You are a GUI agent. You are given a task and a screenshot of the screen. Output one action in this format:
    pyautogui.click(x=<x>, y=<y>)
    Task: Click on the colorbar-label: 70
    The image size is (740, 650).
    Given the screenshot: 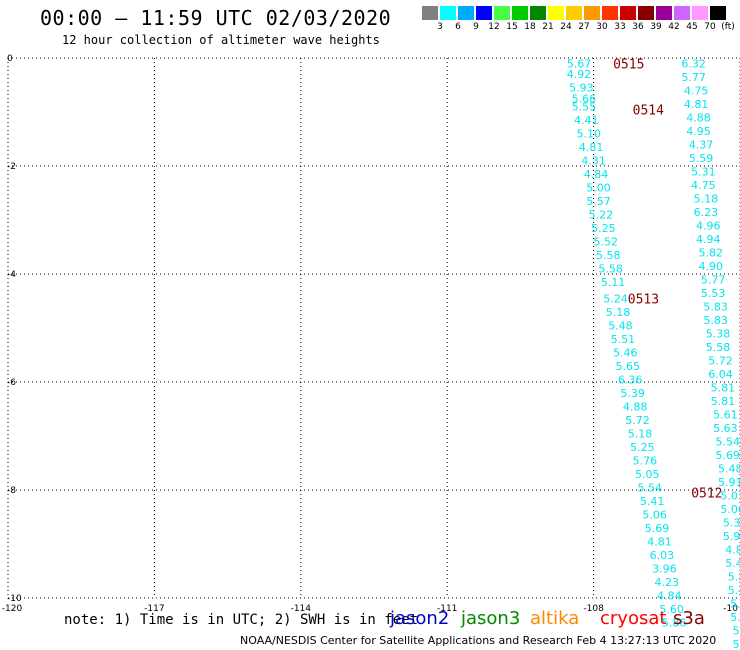 What is the action you would take?
    pyautogui.click(x=710, y=27)
    